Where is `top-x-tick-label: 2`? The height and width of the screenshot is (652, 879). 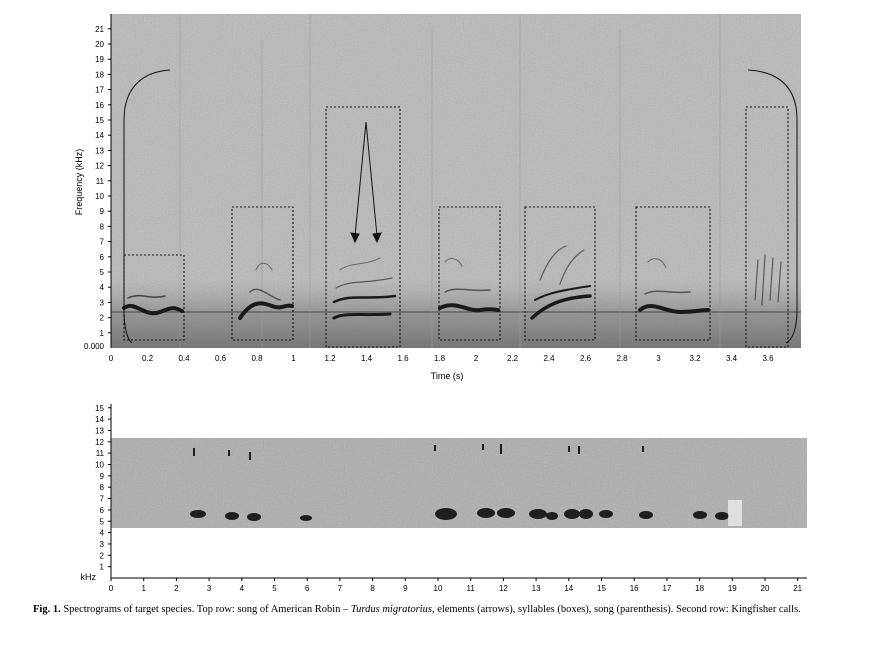 top-x-tick-label: 2 is located at coordinates (476, 358).